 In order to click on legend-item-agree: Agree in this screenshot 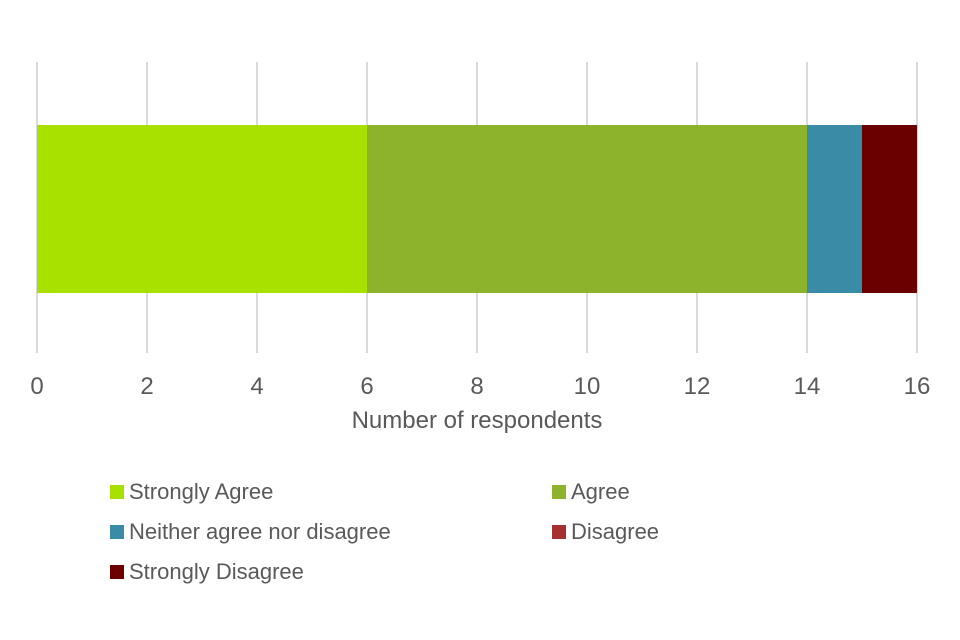, I will do `click(605, 492)`.